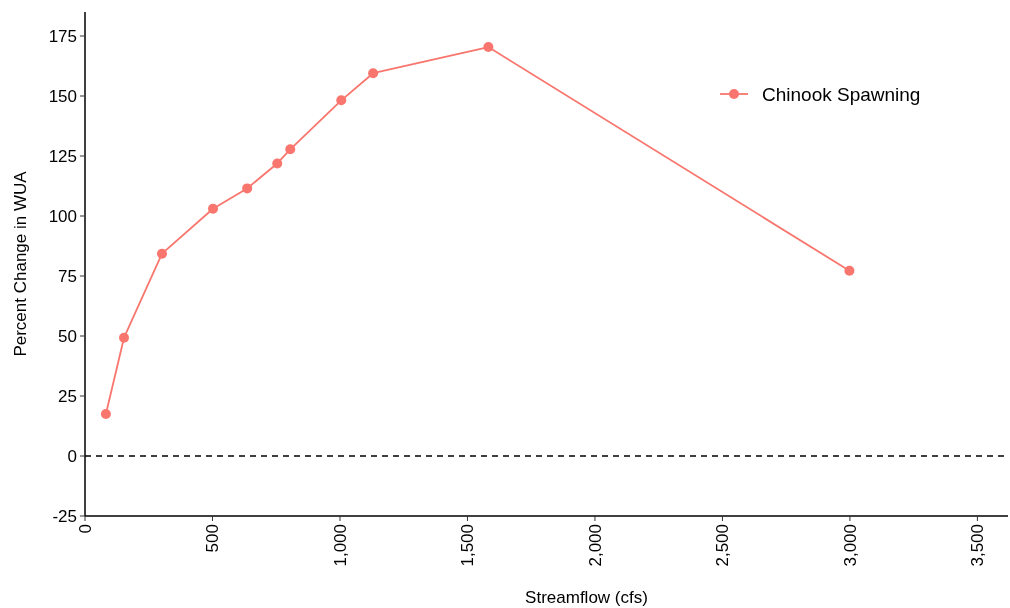 The image size is (1010, 608). Describe the element at coordinates (20, 263) in the screenshot. I see `y-axis-title: Percent Change in WUA` at that location.